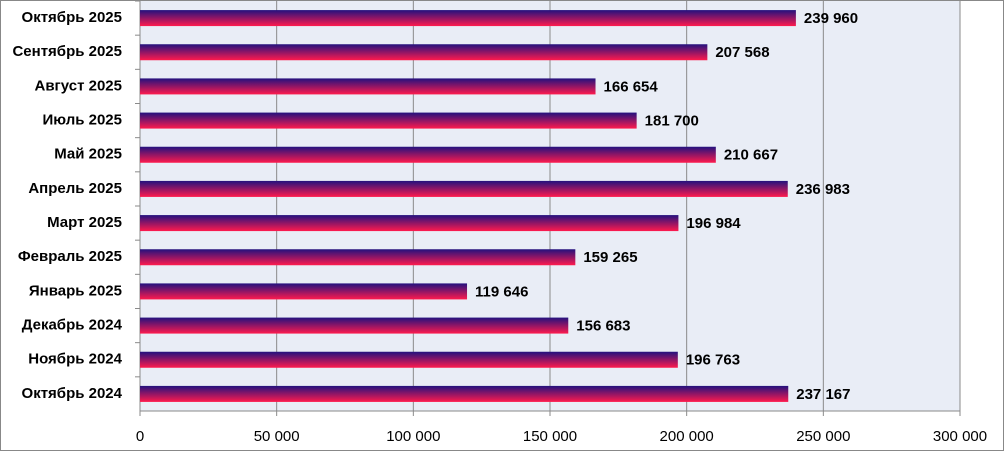 The height and width of the screenshot is (451, 1004). What do you see at coordinates (72, 17) in the screenshot?
I see `y-tick-label: Октябрь 2025` at bounding box center [72, 17].